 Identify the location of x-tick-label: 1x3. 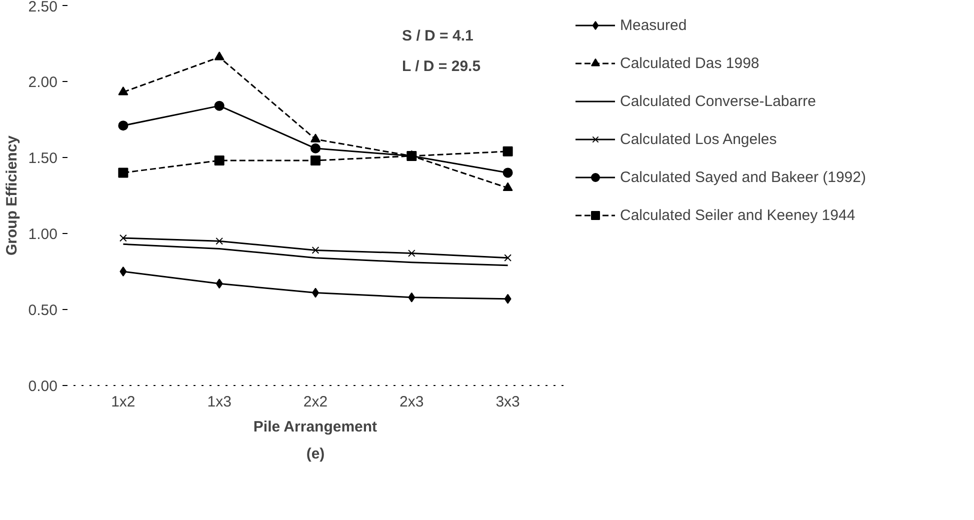
(219, 402).